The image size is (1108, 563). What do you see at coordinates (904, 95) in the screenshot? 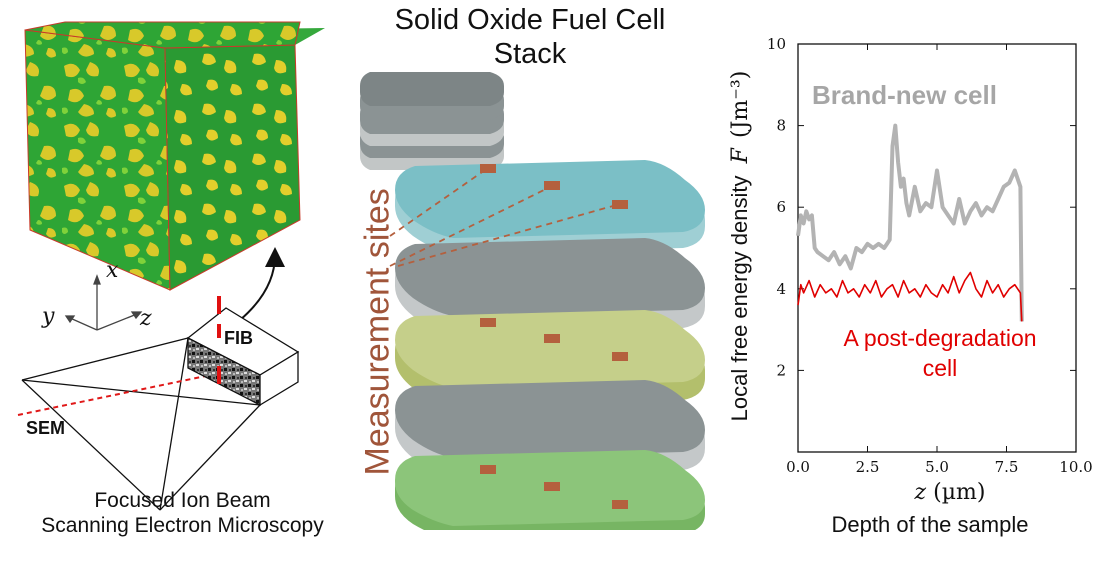
I see `legend-brand-new: Brand-new cell` at bounding box center [904, 95].